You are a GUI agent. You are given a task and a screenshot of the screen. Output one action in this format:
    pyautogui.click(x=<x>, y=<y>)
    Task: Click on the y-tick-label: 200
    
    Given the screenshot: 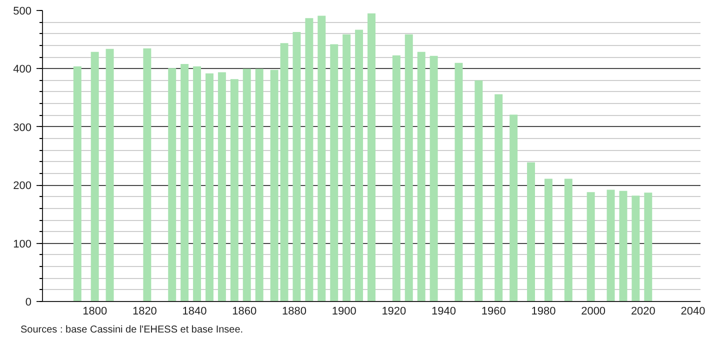 What is the action you would take?
    pyautogui.click(x=22, y=186)
    